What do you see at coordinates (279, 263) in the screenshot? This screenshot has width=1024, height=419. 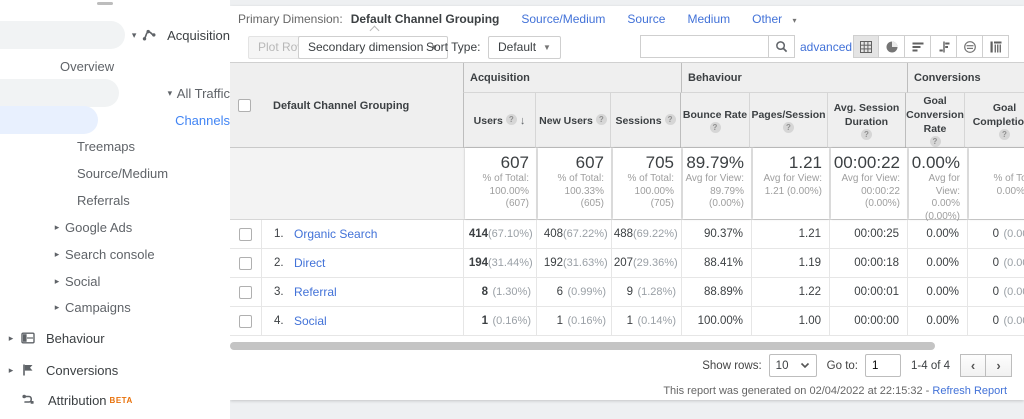 I see `row-index: 2.` at bounding box center [279, 263].